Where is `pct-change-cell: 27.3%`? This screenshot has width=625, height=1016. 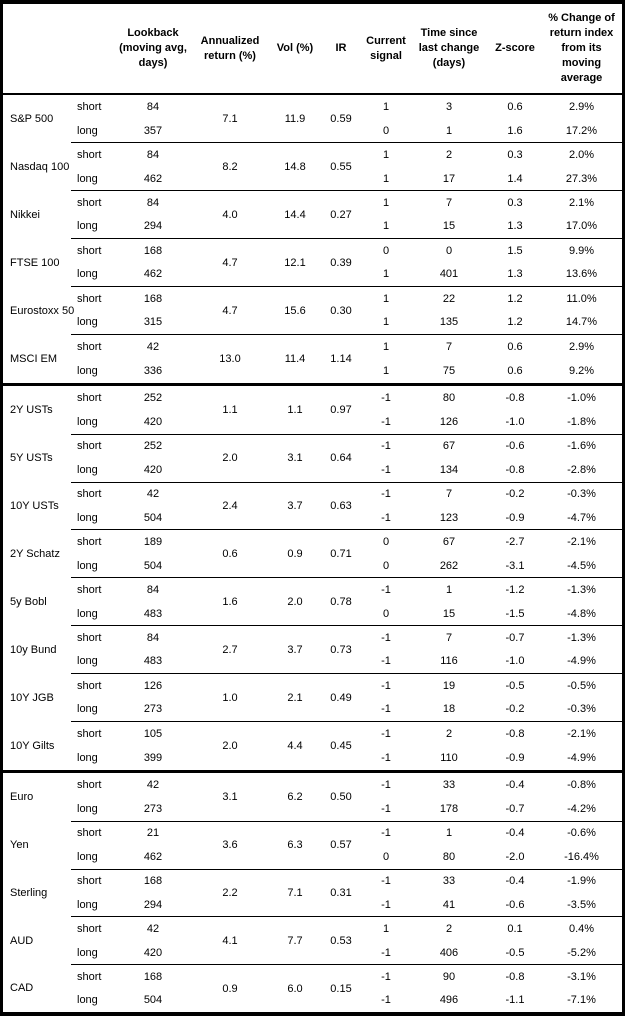
pct-change-cell: 27.3% is located at coordinates (581, 178).